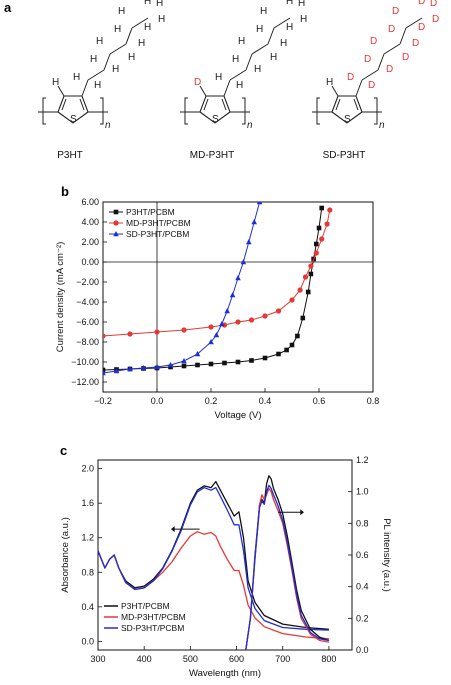 Image resolution: width=451 pixels, height=685 pixels. Describe the element at coordinates (319, 401) in the screenshot. I see `x-tick-label: 0.6` at that location.